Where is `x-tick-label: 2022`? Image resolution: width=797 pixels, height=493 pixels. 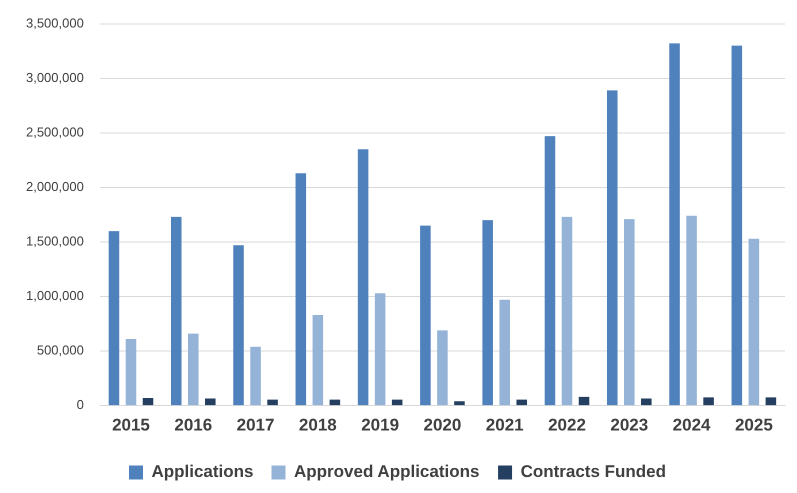 x-tick-label: 2022 is located at coordinates (567, 424).